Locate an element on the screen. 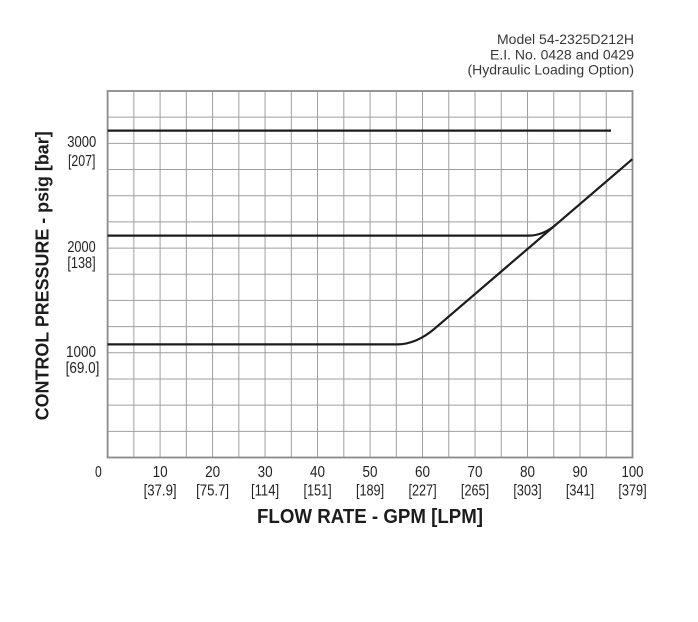 The height and width of the screenshot is (622, 698). svg-text: [75.7] is located at coordinates (212, 490).